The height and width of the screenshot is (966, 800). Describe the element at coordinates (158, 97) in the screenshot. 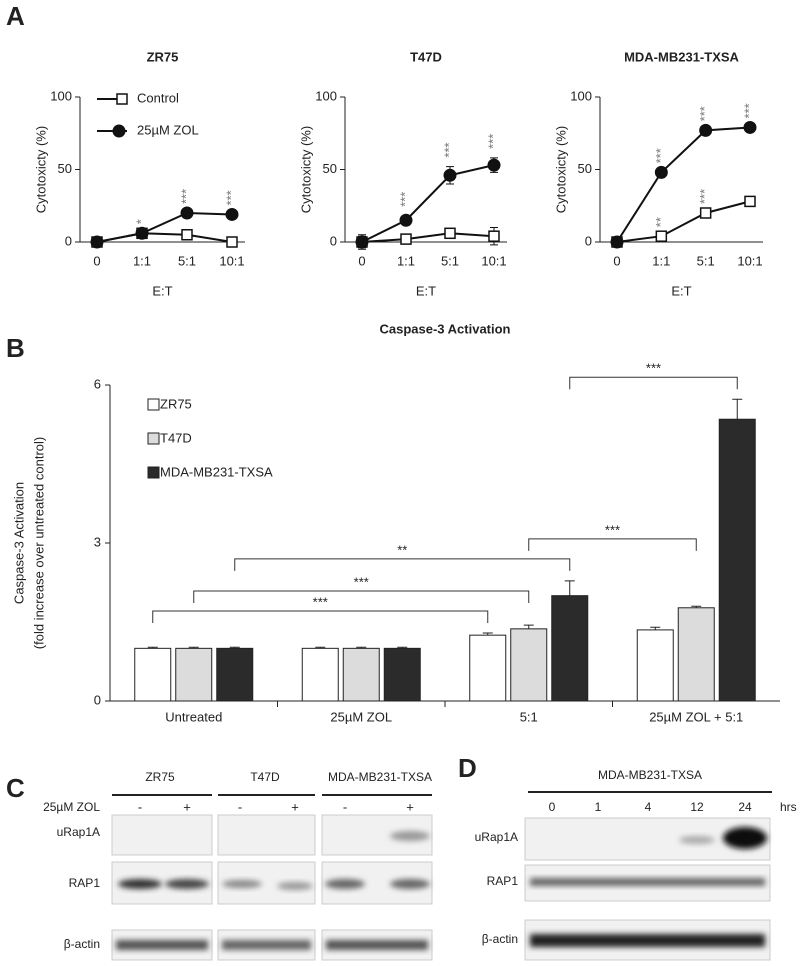

I see `legend-label: Control` at that location.